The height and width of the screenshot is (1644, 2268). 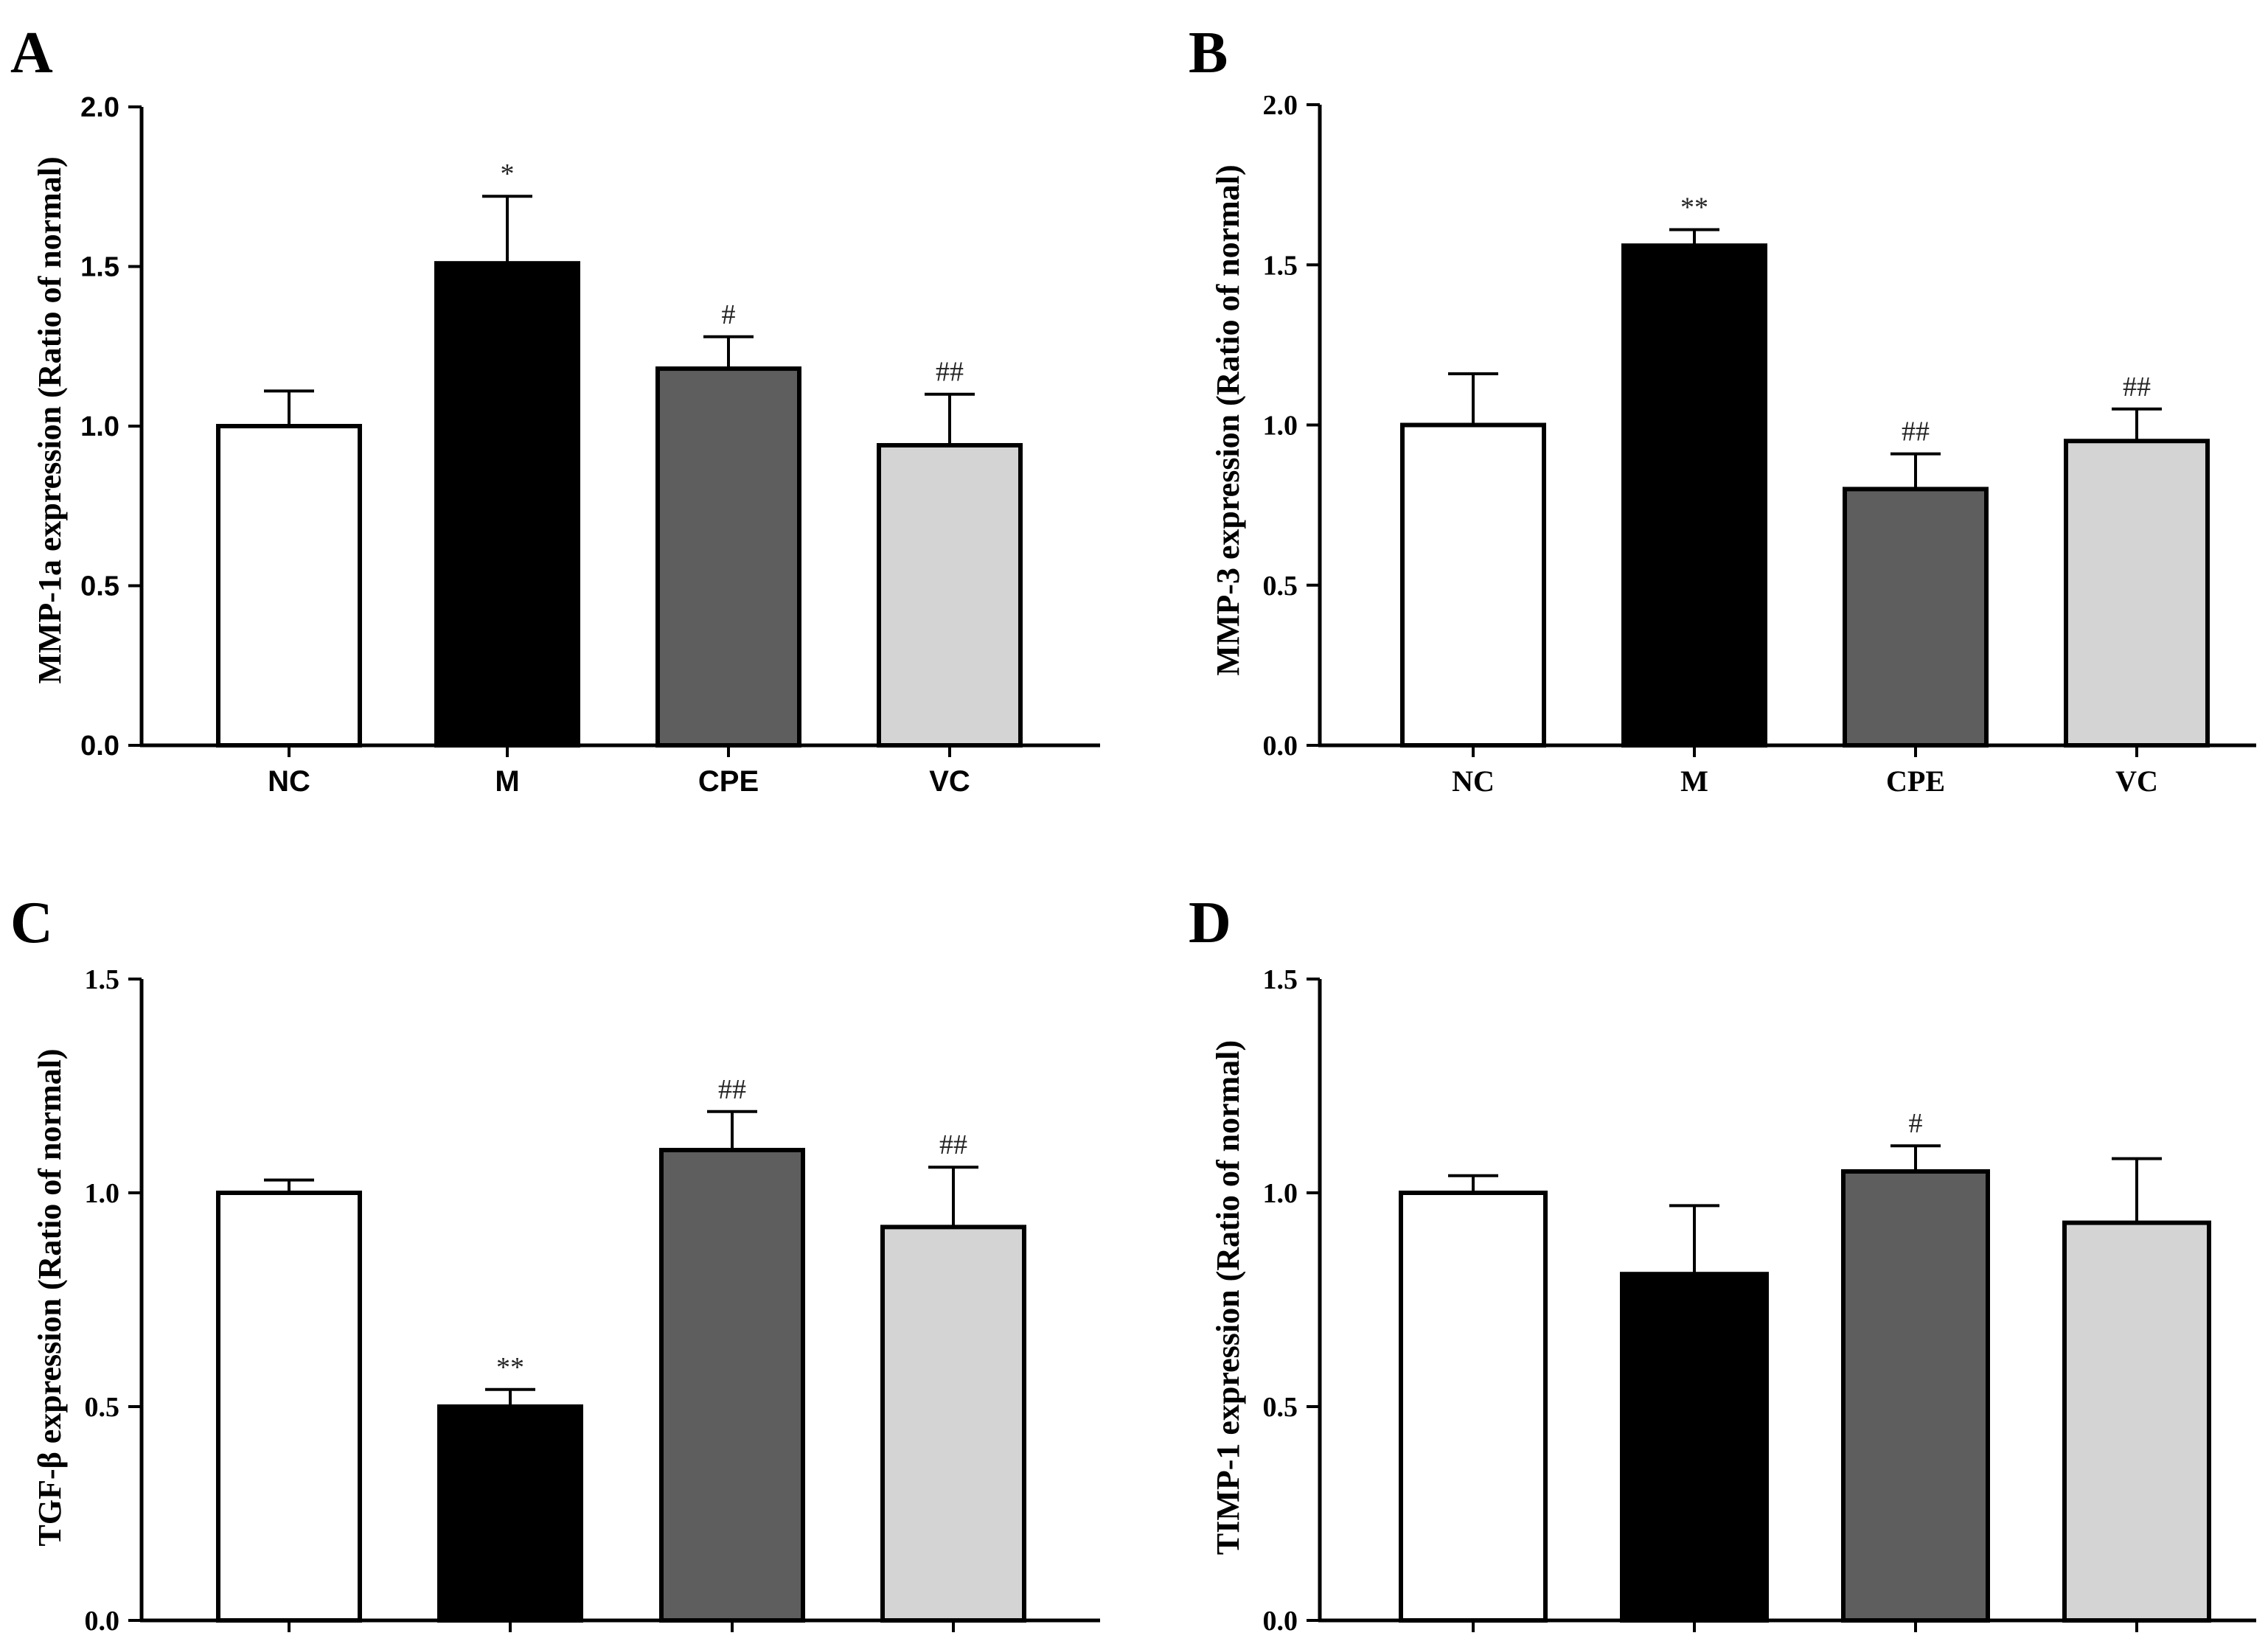 What do you see at coordinates (50, 1298) in the screenshot?
I see `y-axis-label-c: TGF-β expression (Ratio of normal)` at bounding box center [50, 1298].